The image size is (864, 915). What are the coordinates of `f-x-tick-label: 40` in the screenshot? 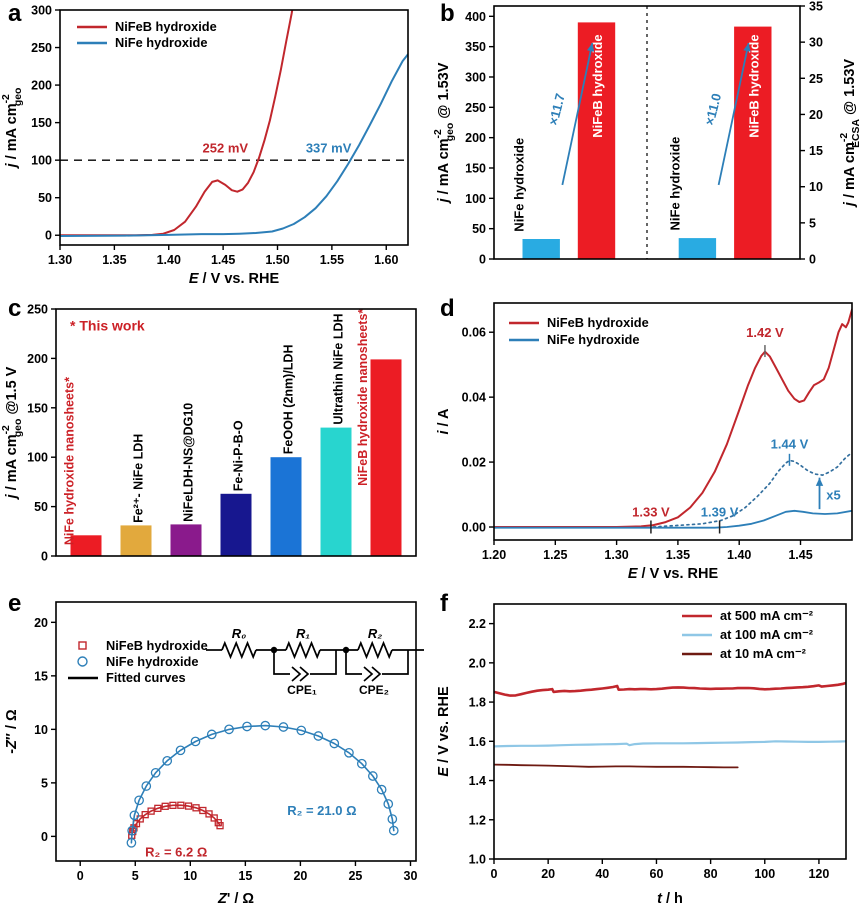 It's located at (602, 874).